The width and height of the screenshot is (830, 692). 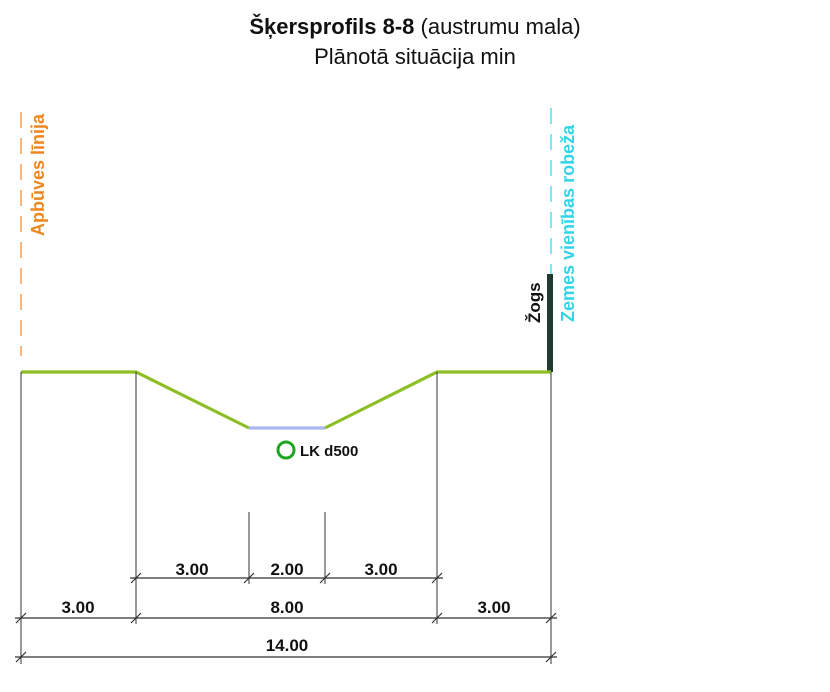 What do you see at coordinates (287, 645) in the screenshot?
I see `dim-total: 14.00` at bounding box center [287, 645].